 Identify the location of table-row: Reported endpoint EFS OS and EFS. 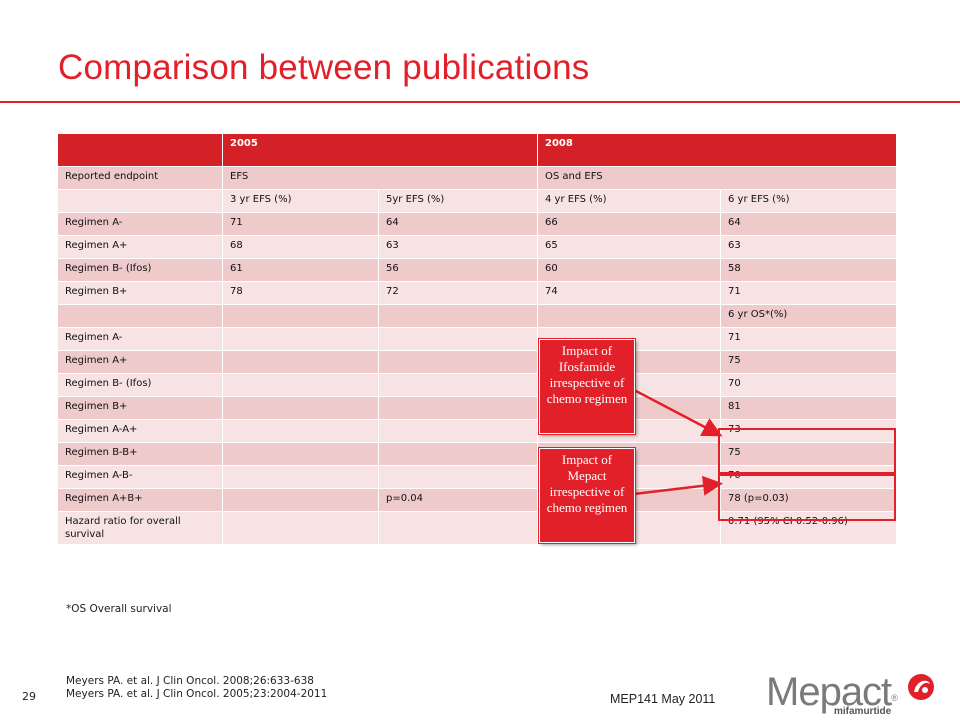
(477, 178).